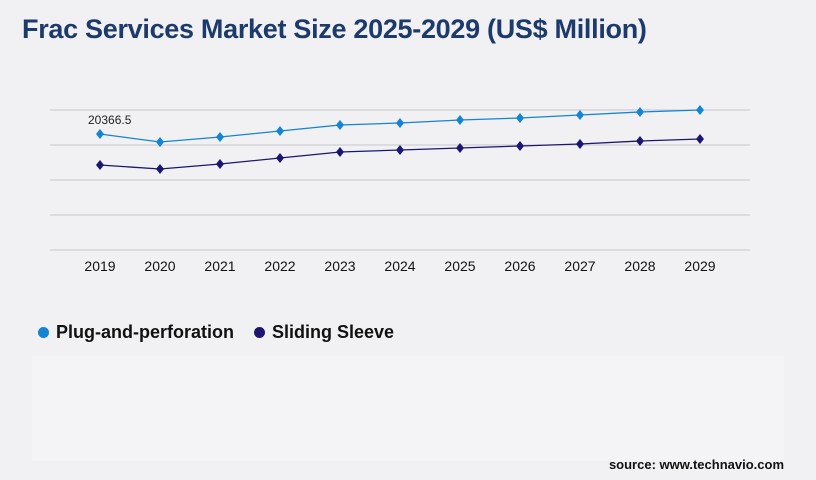 This screenshot has width=816, height=480. What do you see at coordinates (519, 266) in the screenshot?
I see `x-tick-label: 2026` at bounding box center [519, 266].